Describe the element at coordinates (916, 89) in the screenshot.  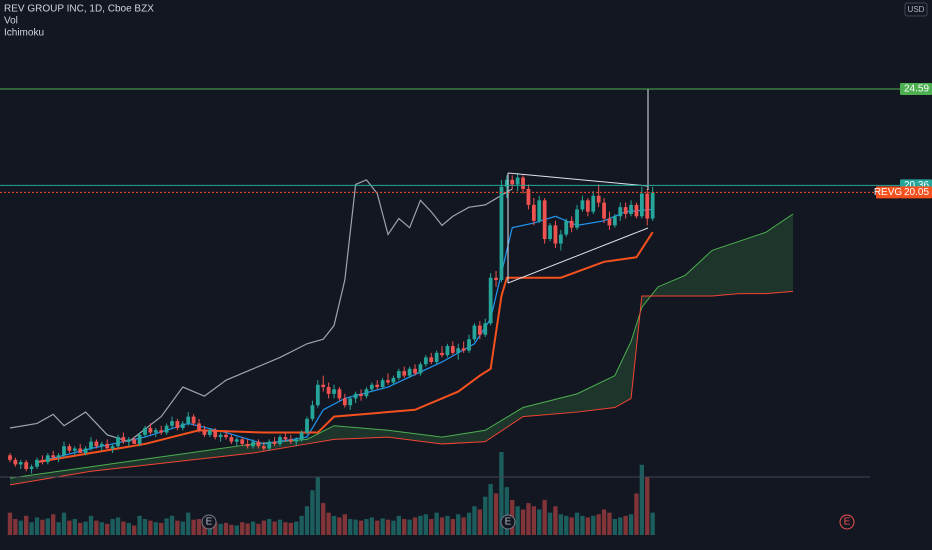
I see `price-tag` at that location.